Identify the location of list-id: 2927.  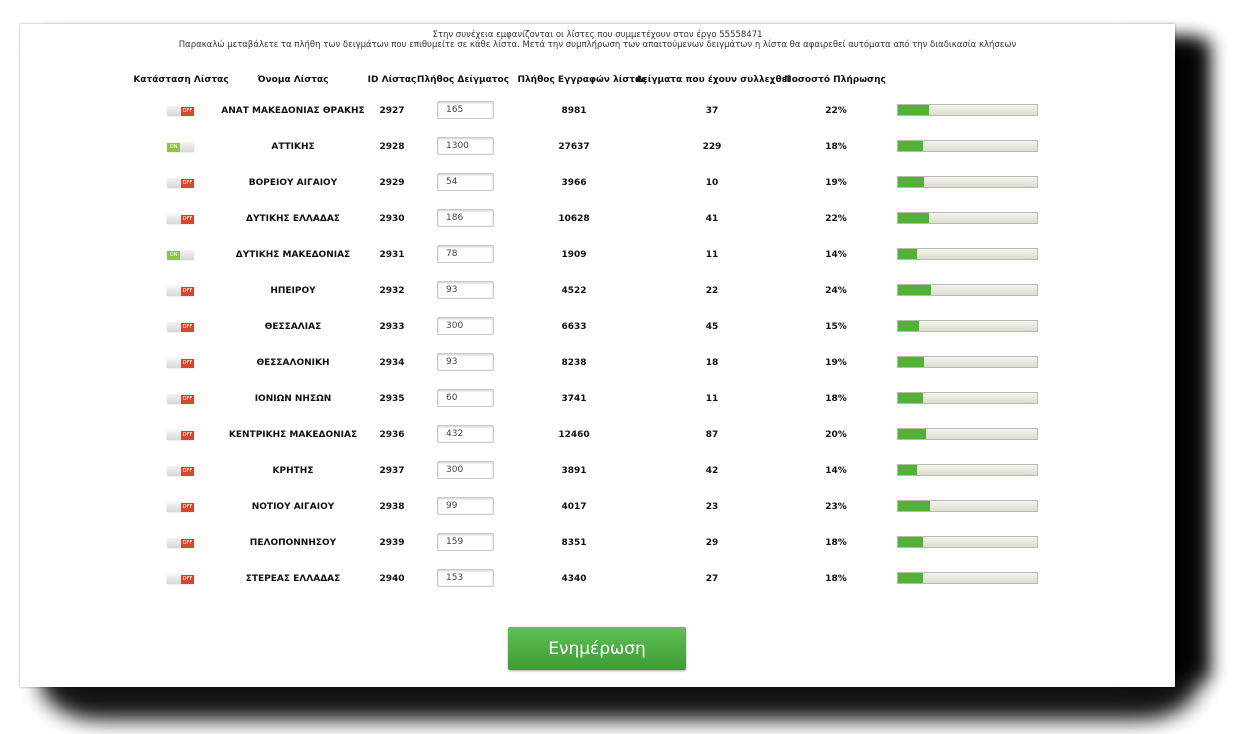
(392, 111).